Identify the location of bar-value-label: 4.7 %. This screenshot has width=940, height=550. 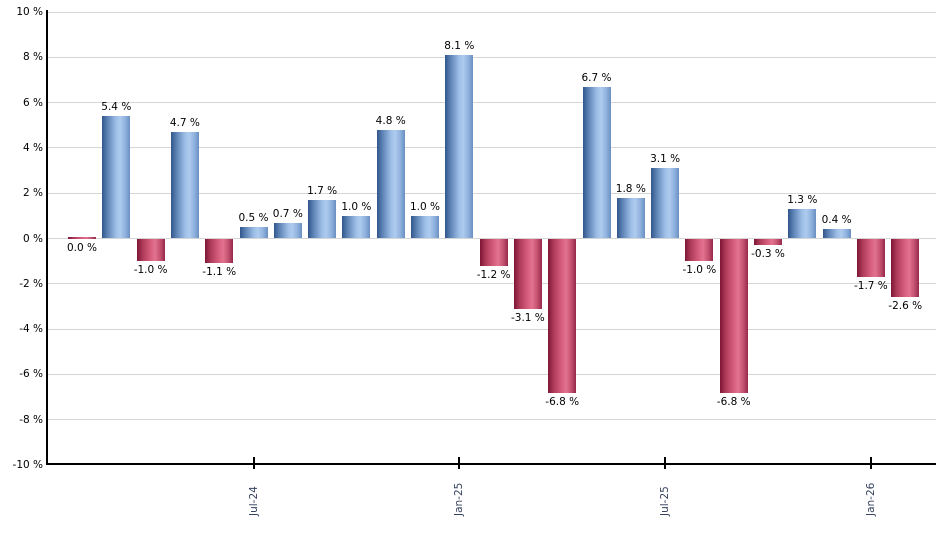
(184, 123).